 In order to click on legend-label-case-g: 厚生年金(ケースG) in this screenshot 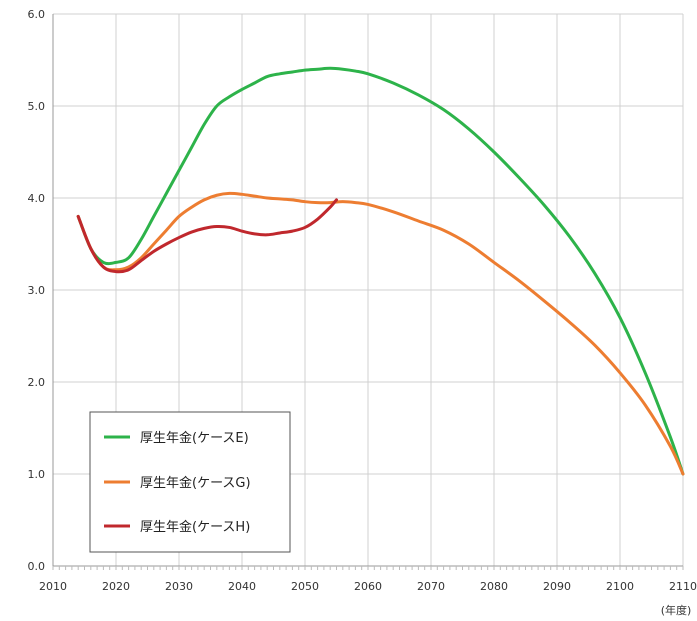, I will do `click(195, 483)`.